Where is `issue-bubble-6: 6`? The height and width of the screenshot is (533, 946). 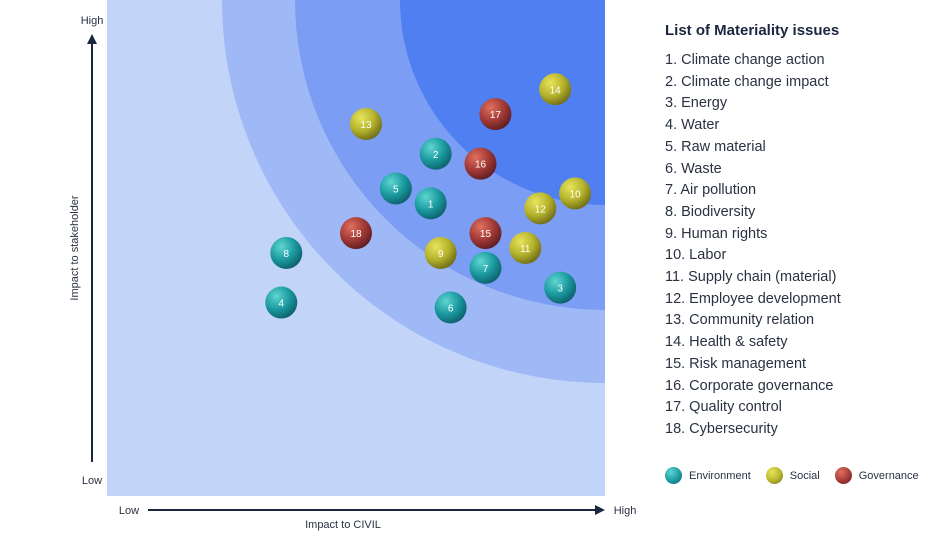 issue-bubble-6: 6 is located at coordinates (450, 307).